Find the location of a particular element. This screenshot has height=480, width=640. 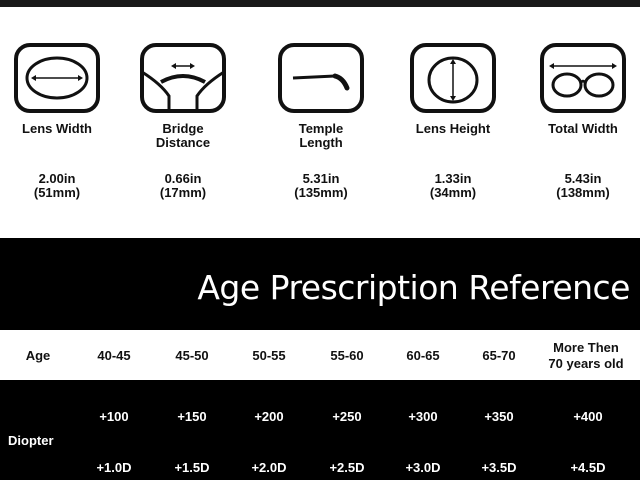

measure-label: Temple Length is located at coordinates (321, 135).